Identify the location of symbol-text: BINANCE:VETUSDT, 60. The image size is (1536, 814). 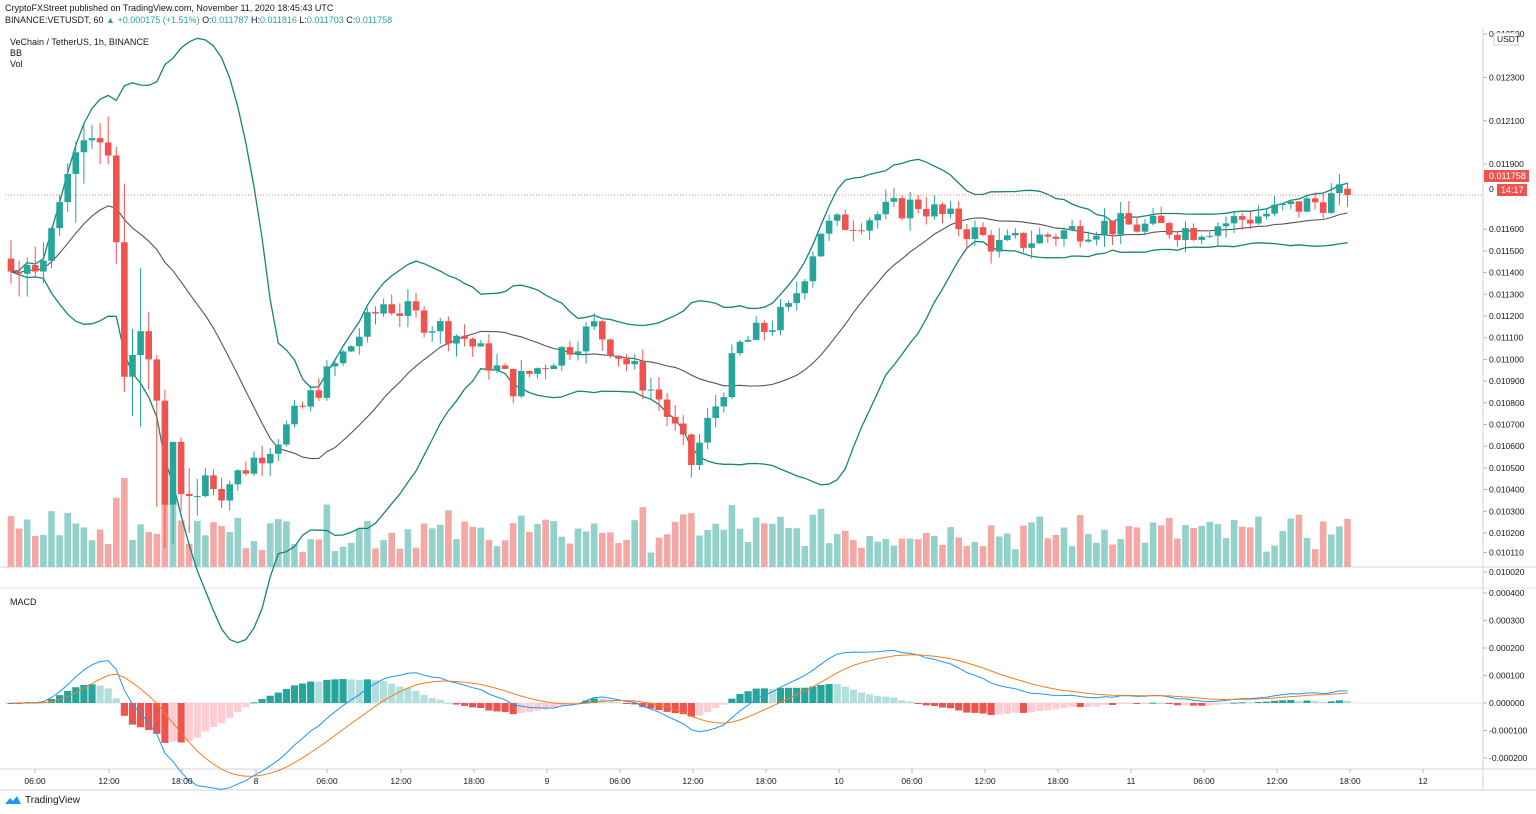
(54, 20).